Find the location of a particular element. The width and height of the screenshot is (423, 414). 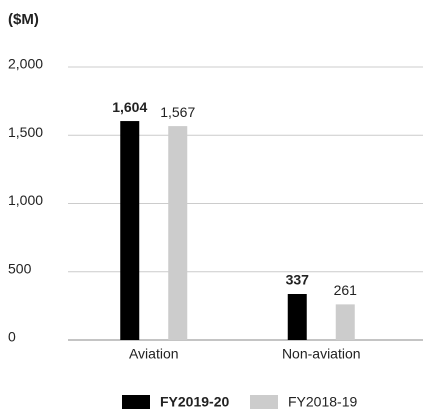

x-tick-label: Non-aviation is located at coordinates (321, 354).